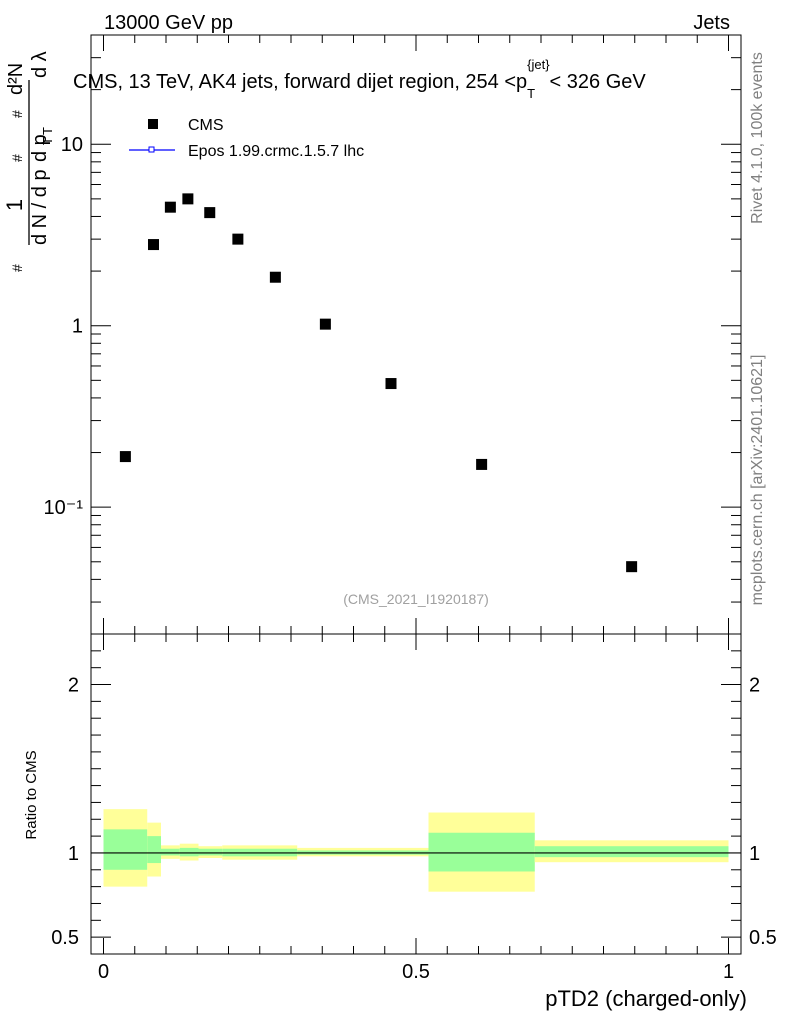 This screenshot has width=786, height=1024. What do you see at coordinates (757, 138) in the screenshot?
I see `rivet-label: Rivet 4.1.0, 100k events` at bounding box center [757, 138].